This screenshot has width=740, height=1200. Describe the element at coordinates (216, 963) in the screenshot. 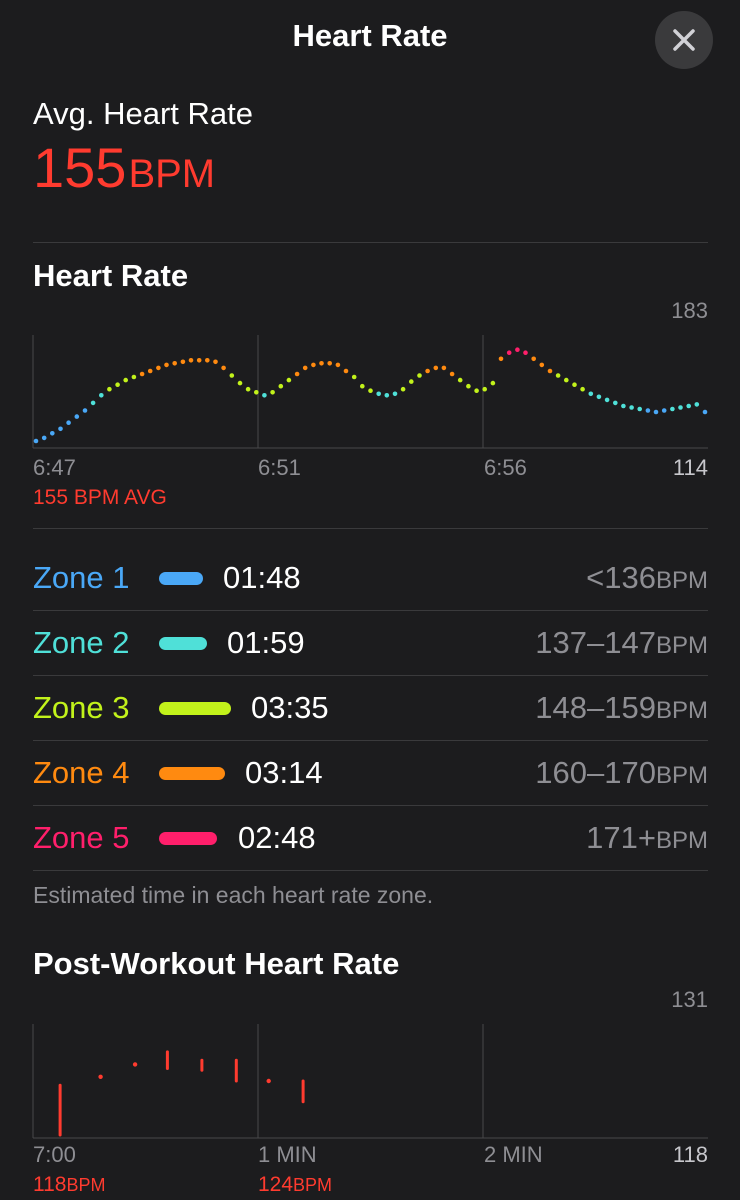

I see `post-workout-section-title: Post-Workout Heart Rate` at that location.